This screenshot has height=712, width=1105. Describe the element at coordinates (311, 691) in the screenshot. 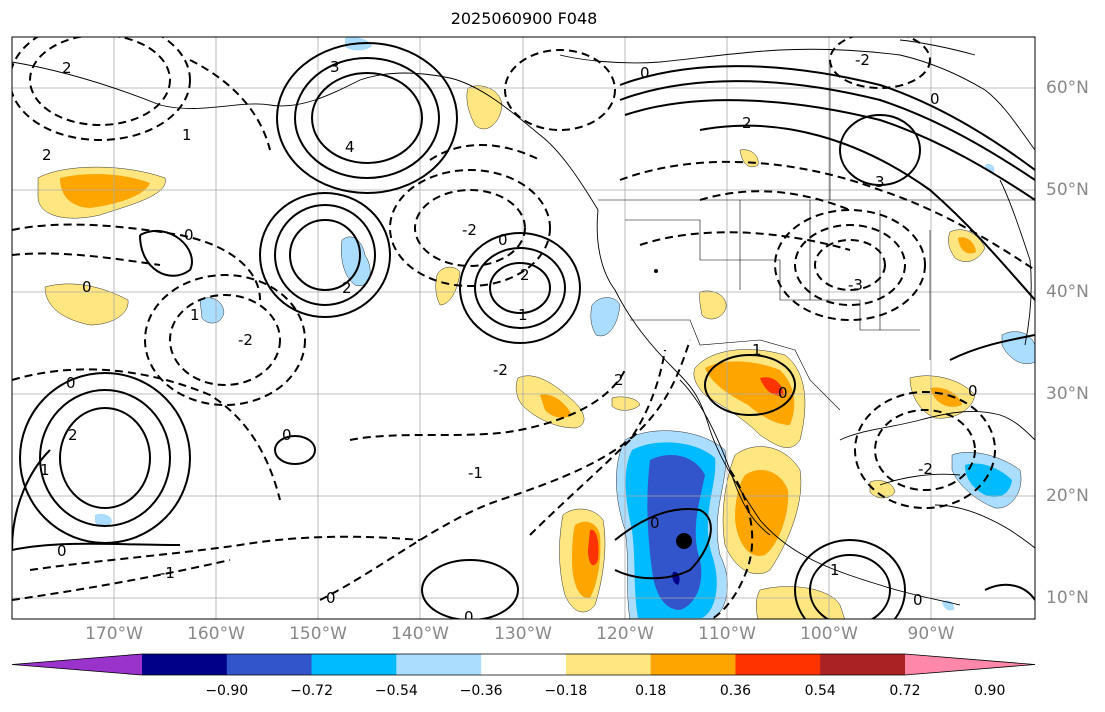

I see `colorbar-tick-label: −0.72` at that location.